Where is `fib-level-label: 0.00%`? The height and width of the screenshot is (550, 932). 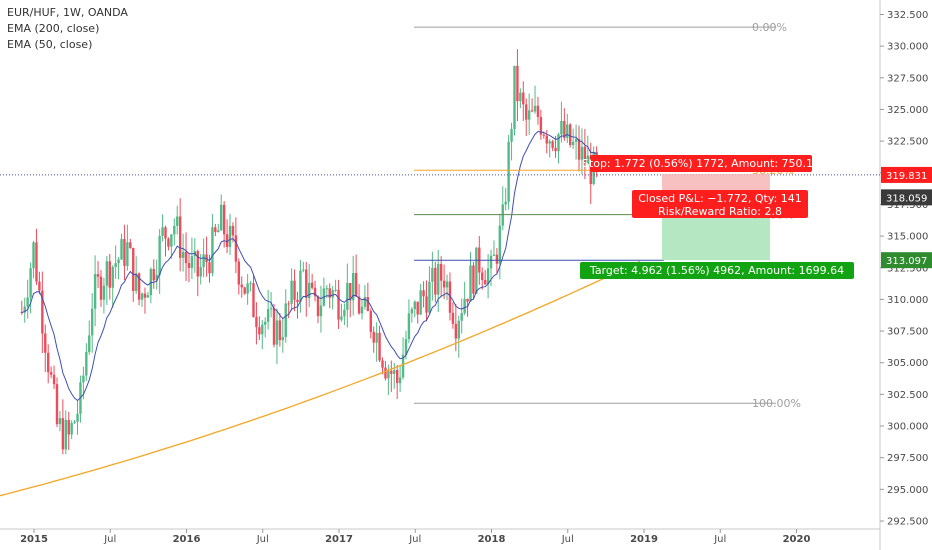
fib-level-label: 0.00% is located at coordinates (769, 27).